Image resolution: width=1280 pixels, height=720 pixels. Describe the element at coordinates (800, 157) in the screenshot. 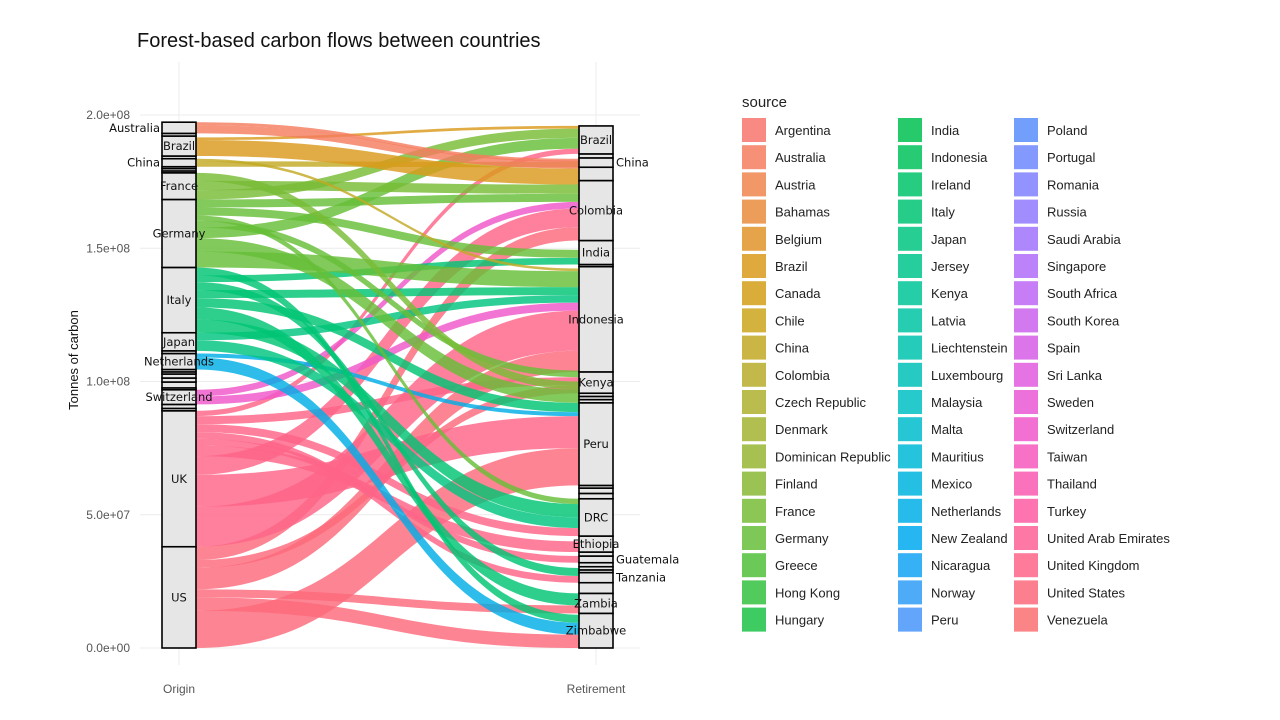

I see `legend-label: Australia` at that location.